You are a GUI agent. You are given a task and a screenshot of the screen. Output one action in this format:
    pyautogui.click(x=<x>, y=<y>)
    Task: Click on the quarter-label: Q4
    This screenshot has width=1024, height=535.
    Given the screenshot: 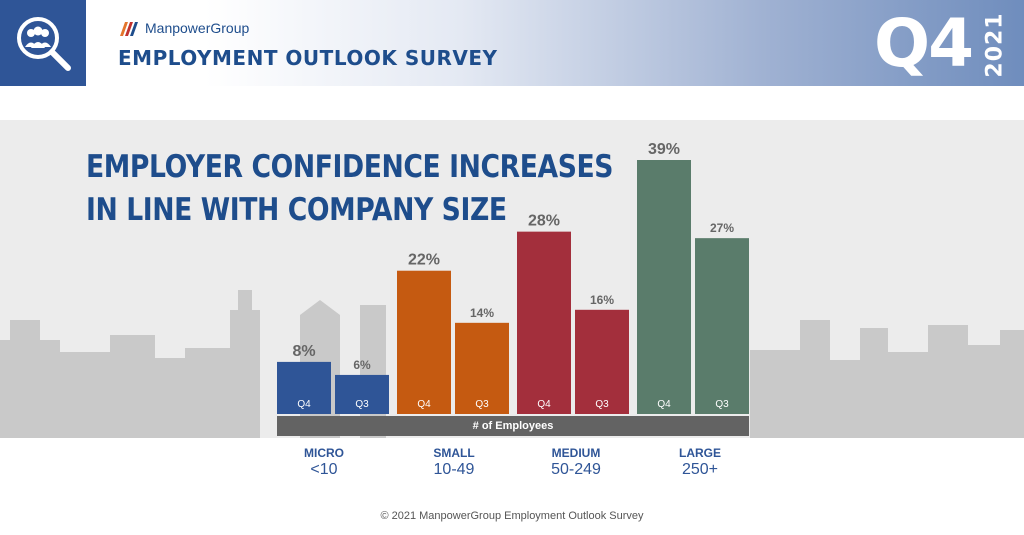 What is the action you would take?
    pyautogui.click(x=923, y=43)
    